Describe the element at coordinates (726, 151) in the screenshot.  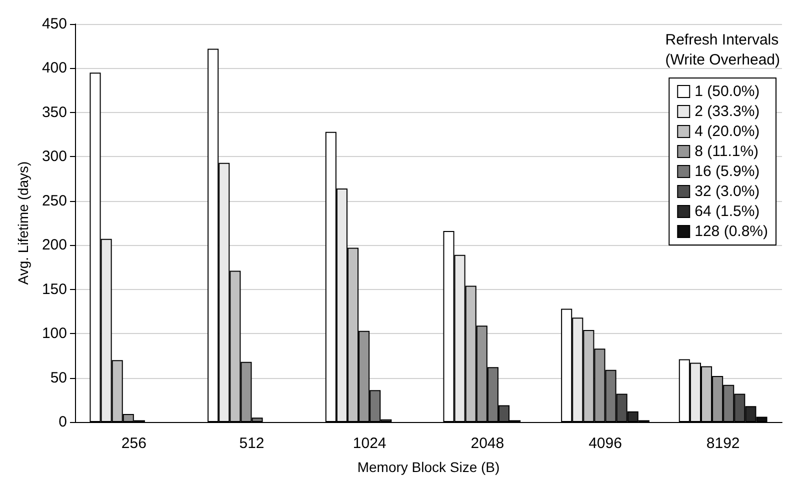
I see `legend-label: 8 (11.1%)` at that location.